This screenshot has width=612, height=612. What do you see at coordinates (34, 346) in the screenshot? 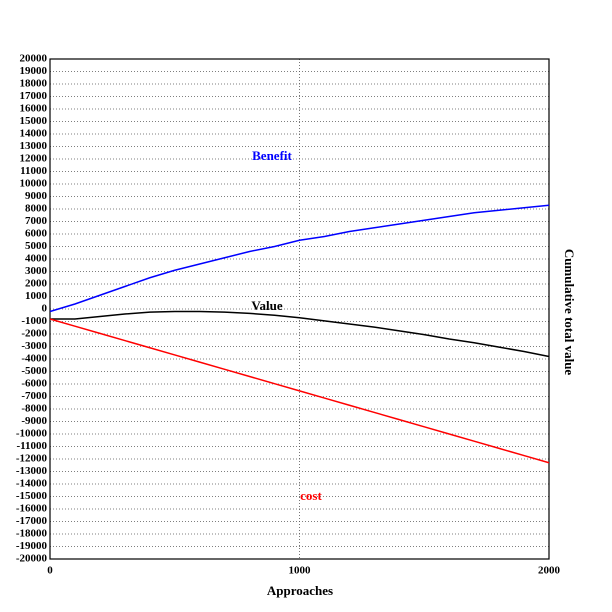
I see `y-tick-label: -3000` at bounding box center [34, 346].